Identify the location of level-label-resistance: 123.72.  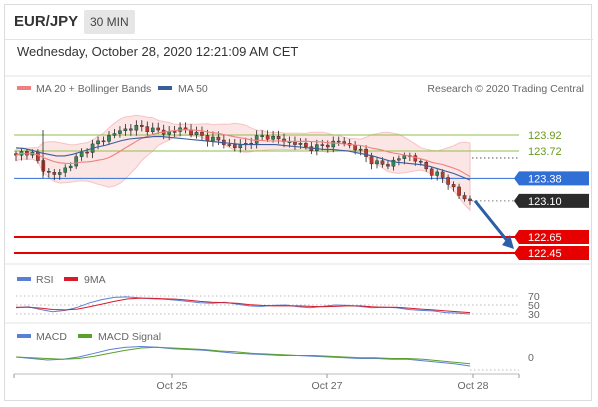
(545, 152).